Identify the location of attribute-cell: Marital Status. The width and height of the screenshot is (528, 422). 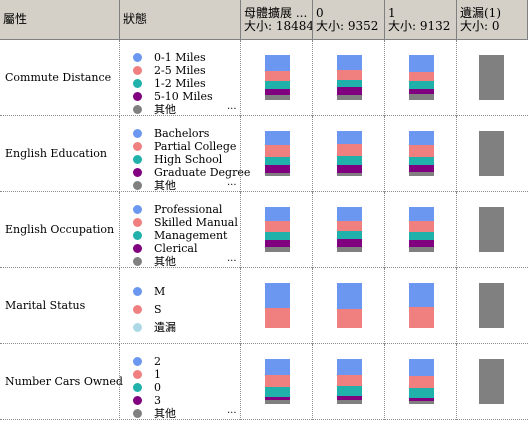
(60, 306).